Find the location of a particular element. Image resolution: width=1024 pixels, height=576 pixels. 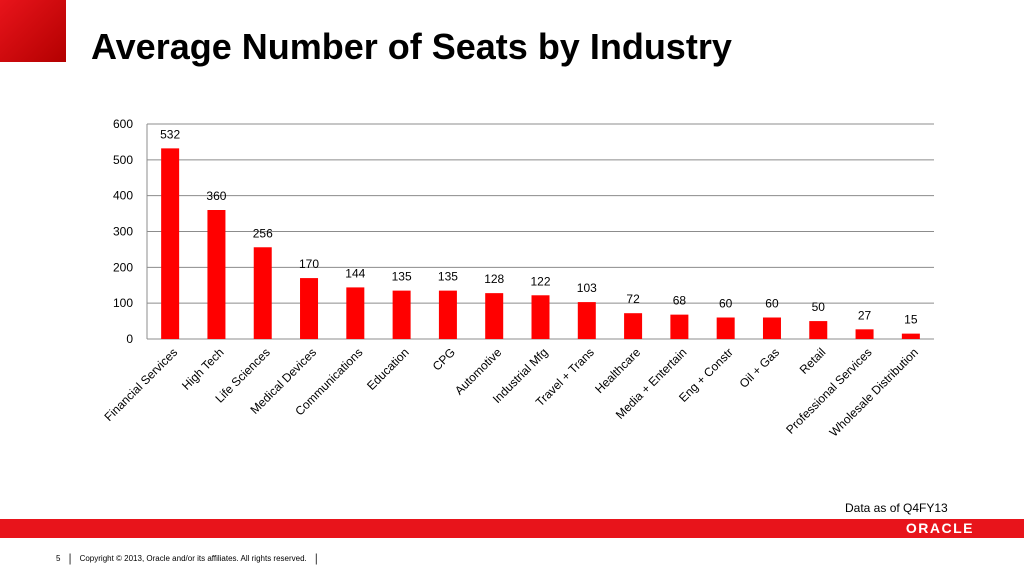

category-label: Retail is located at coordinates (813, 361).